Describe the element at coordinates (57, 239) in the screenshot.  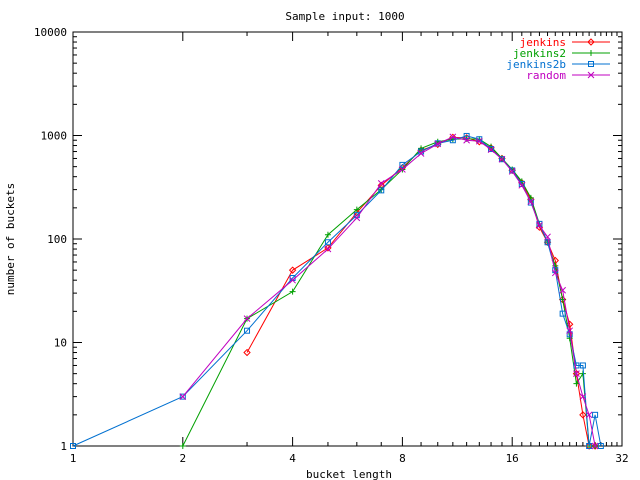
I see `y-tick-label: 100` at that location.